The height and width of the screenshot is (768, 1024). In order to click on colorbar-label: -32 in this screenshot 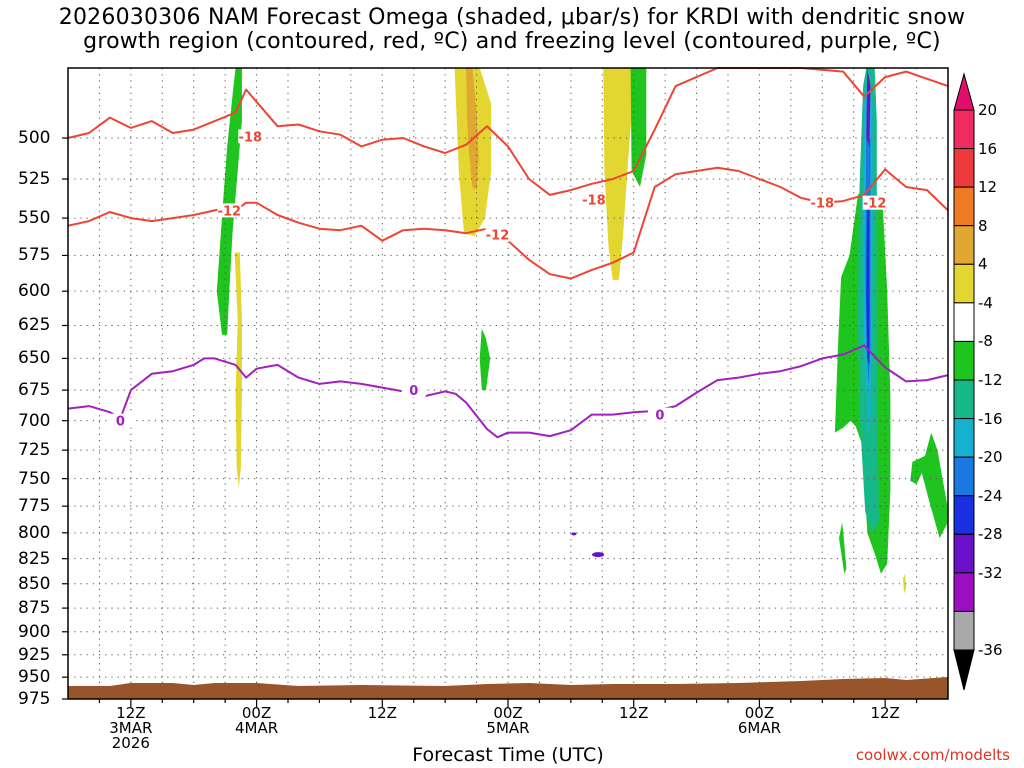, I will do `click(990, 572)`.